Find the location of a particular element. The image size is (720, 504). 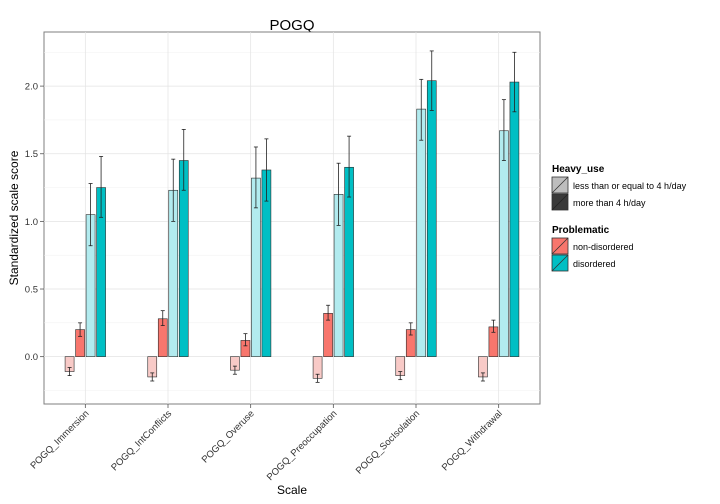

legend-swatch-light-slash is located at coordinates (560, 185).